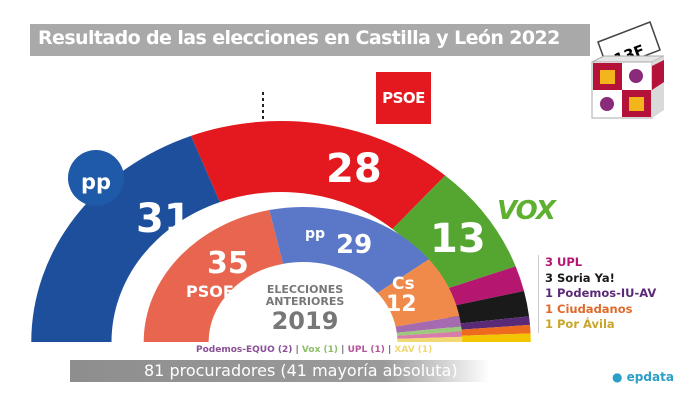 This screenshot has width=690, height=412. Describe the element at coordinates (403, 284) in the screenshot. I see `cs-name-2019: Cs` at that location.